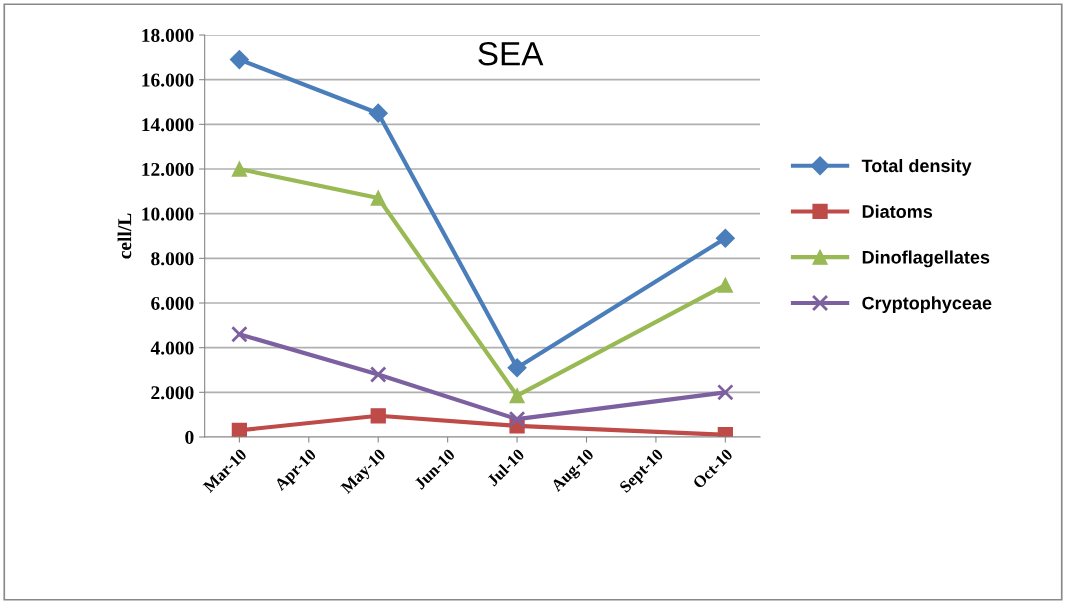 The image size is (1066, 604). What do you see at coordinates (168, 169) in the screenshot?
I see `y-tick-label: 12.000` at bounding box center [168, 169].